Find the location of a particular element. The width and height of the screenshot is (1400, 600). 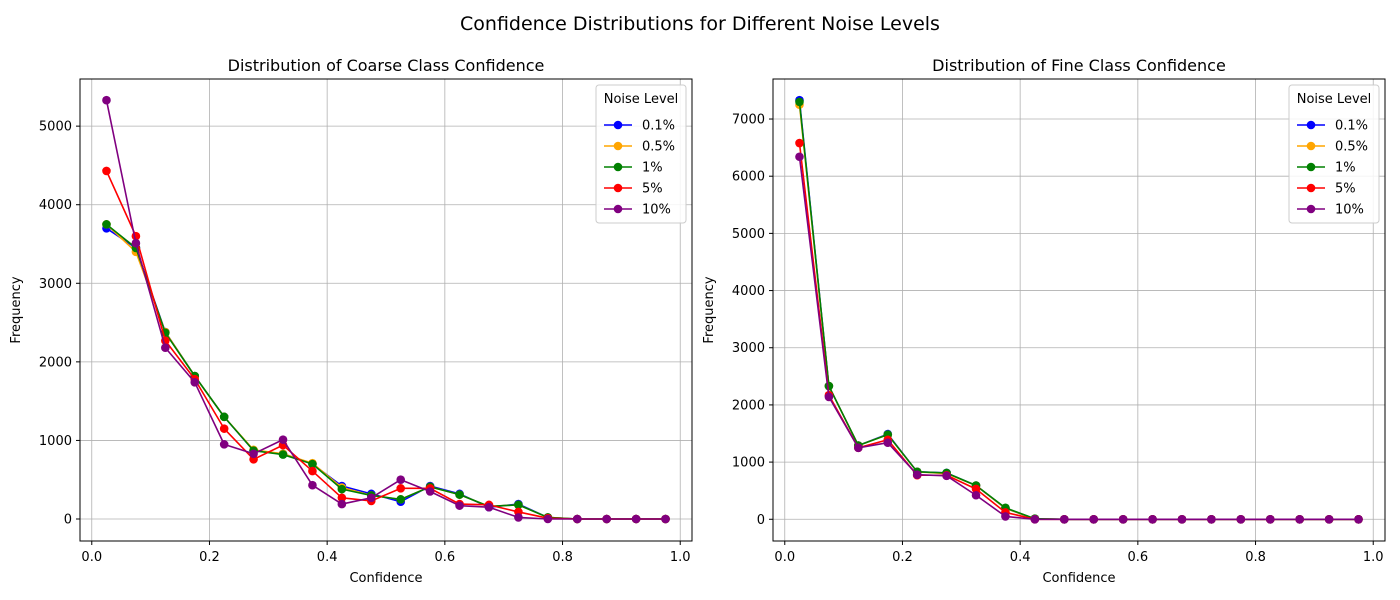

fine-y-tick-label: 5000 is located at coordinates (748, 234).